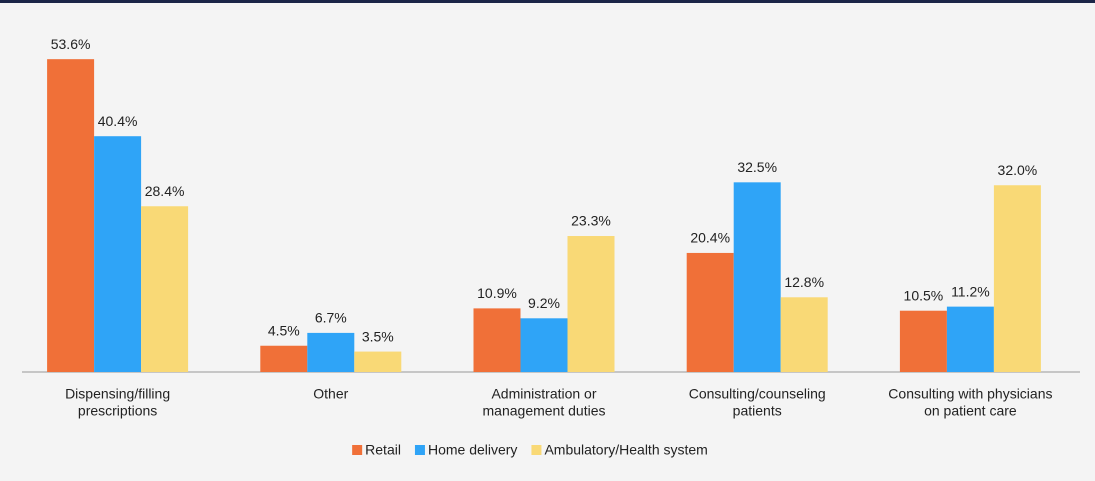 The image size is (1095, 481). Describe the element at coordinates (165, 191) in the screenshot. I see `data-label: 28.4%` at that location.